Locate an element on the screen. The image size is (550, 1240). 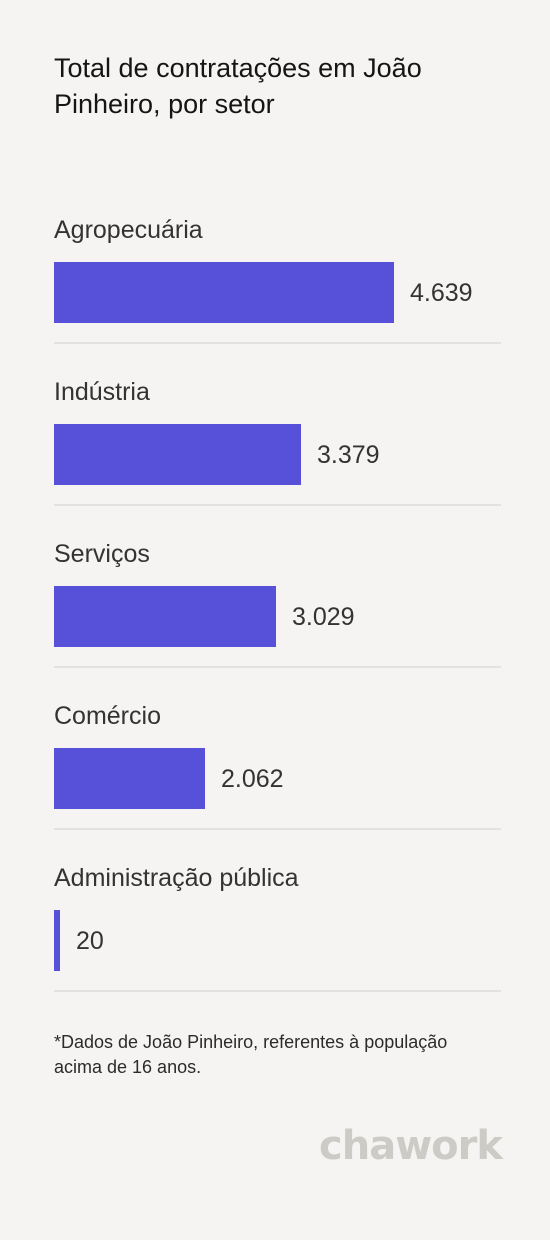
bar-row: Administração pública 20 is located at coordinates (277, 939).